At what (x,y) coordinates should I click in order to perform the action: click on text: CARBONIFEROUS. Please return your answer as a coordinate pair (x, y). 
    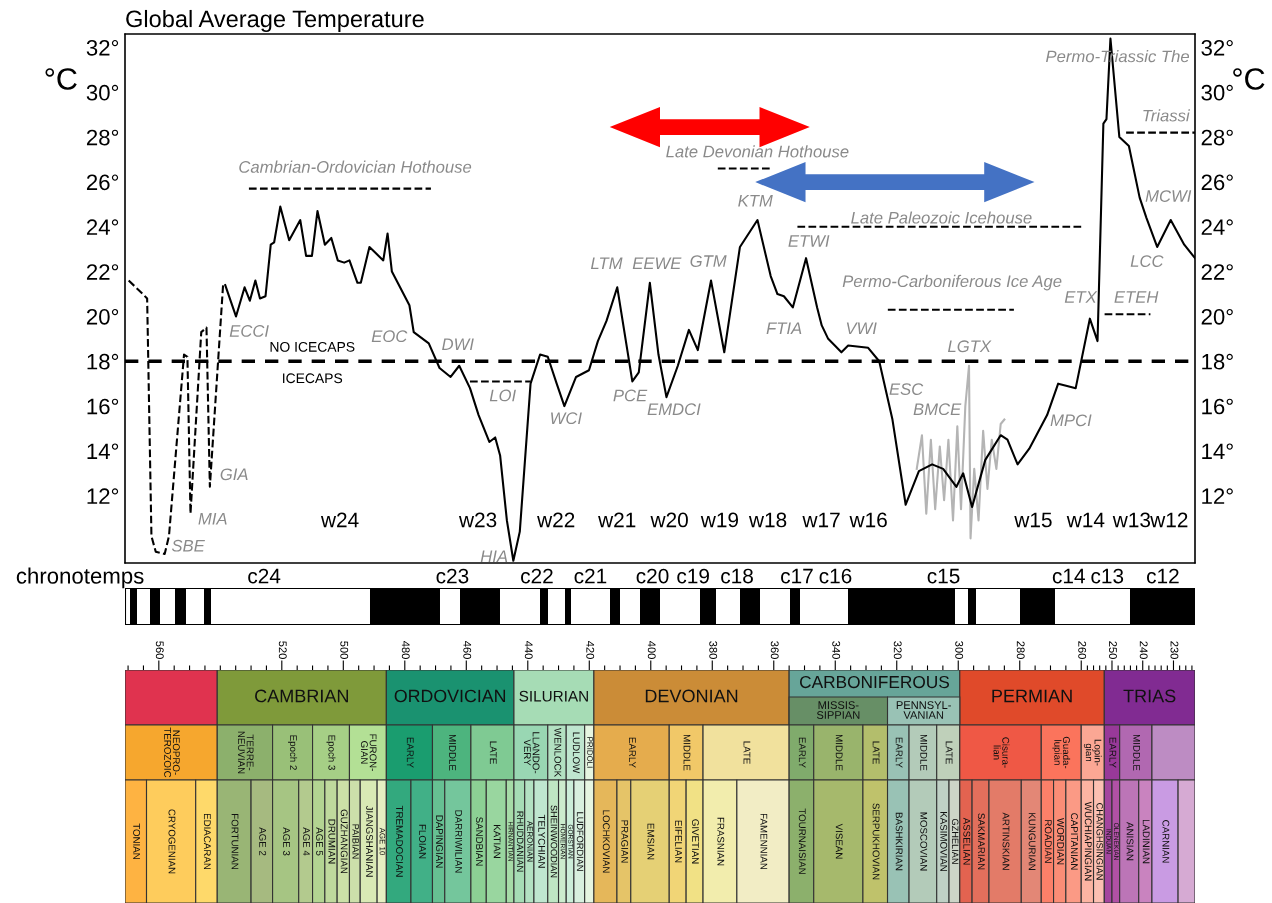
    Looking at the image, I should click on (874, 682).